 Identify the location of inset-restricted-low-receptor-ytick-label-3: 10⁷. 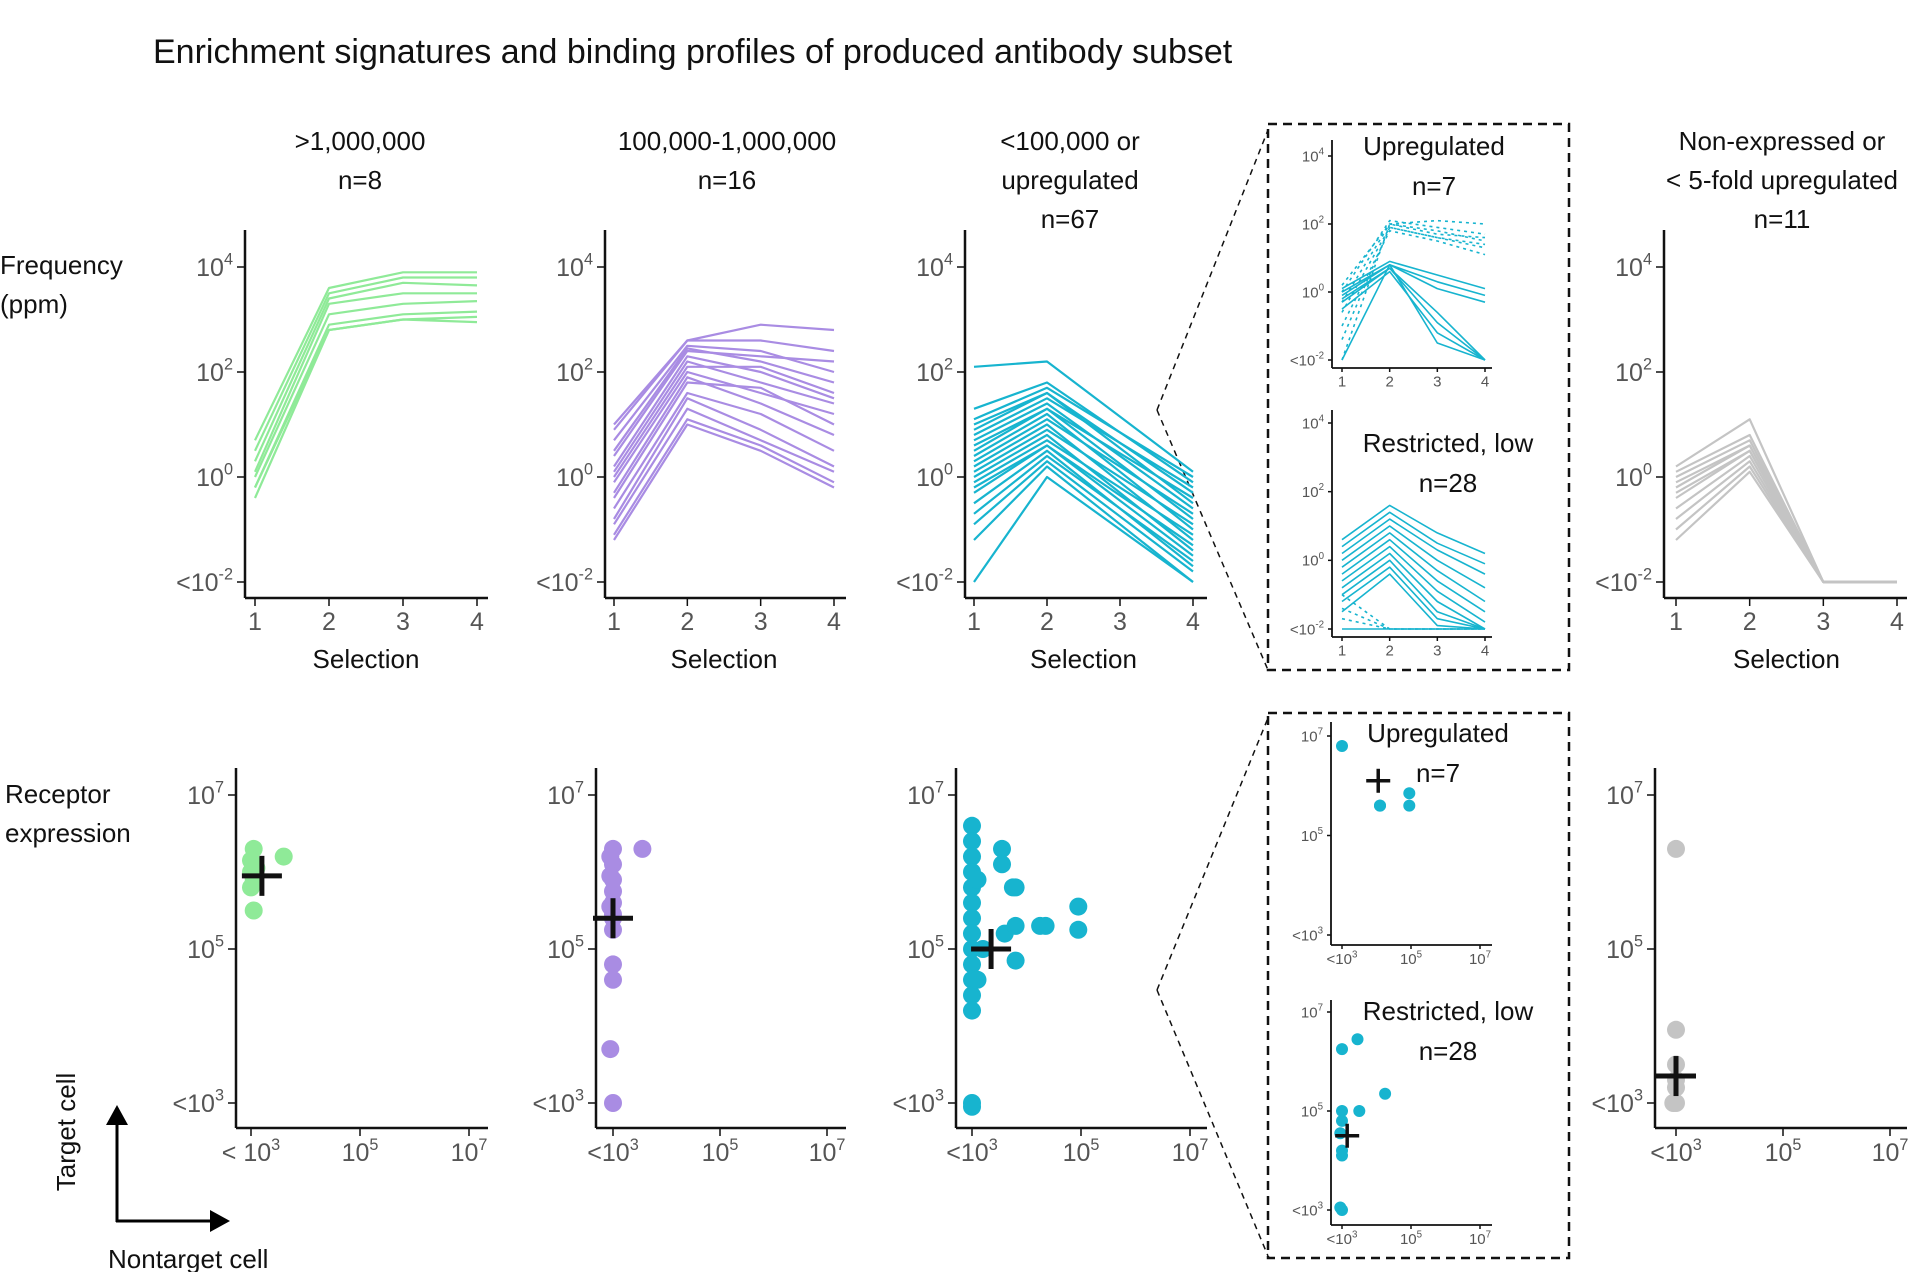
(1312, 1012).